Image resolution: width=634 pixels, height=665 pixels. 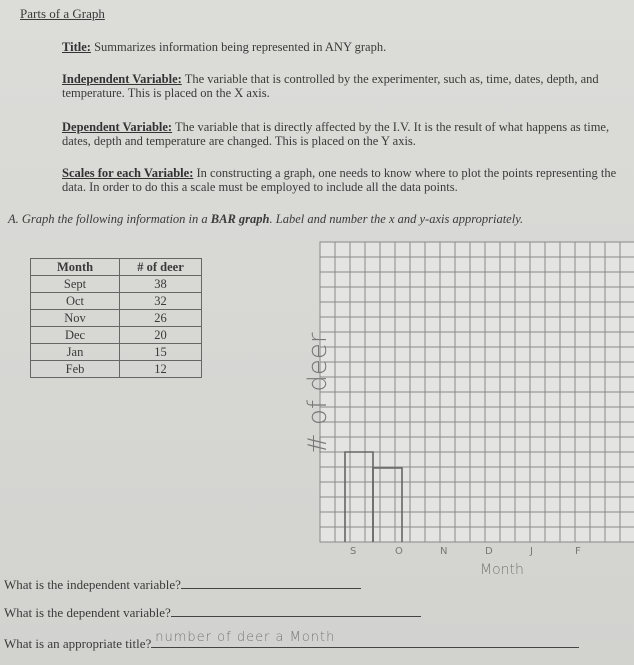 I want to click on handwritten-x-tick: N, so click(x=443, y=551).